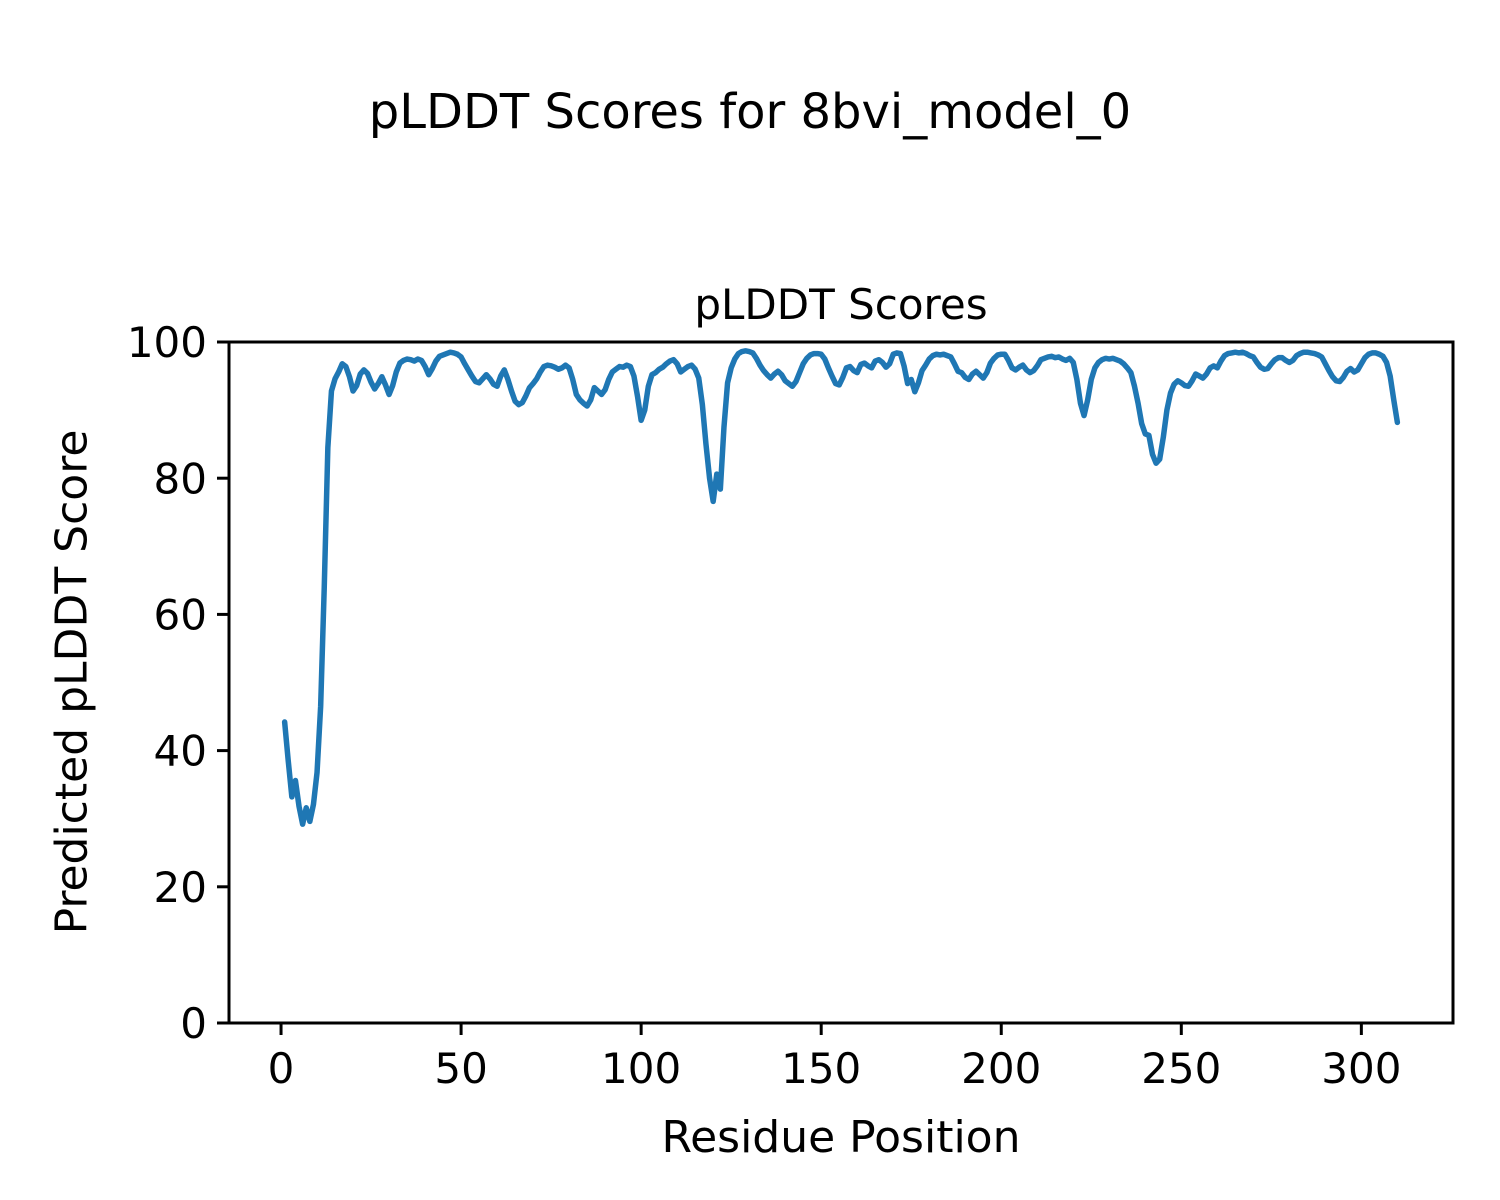  Describe the element at coordinates (841, 304) in the screenshot. I see `axes-title: pLDDT Scores` at that location.